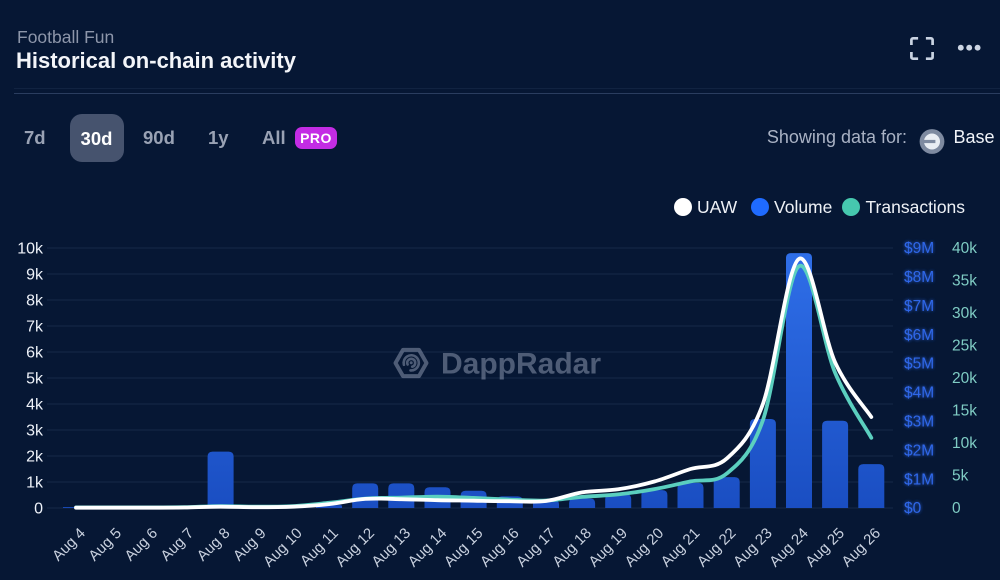 The height and width of the screenshot is (580, 1000). Describe the element at coordinates (105, 545) in the screenshot. I see `svg-text: Aug 5` at that location.